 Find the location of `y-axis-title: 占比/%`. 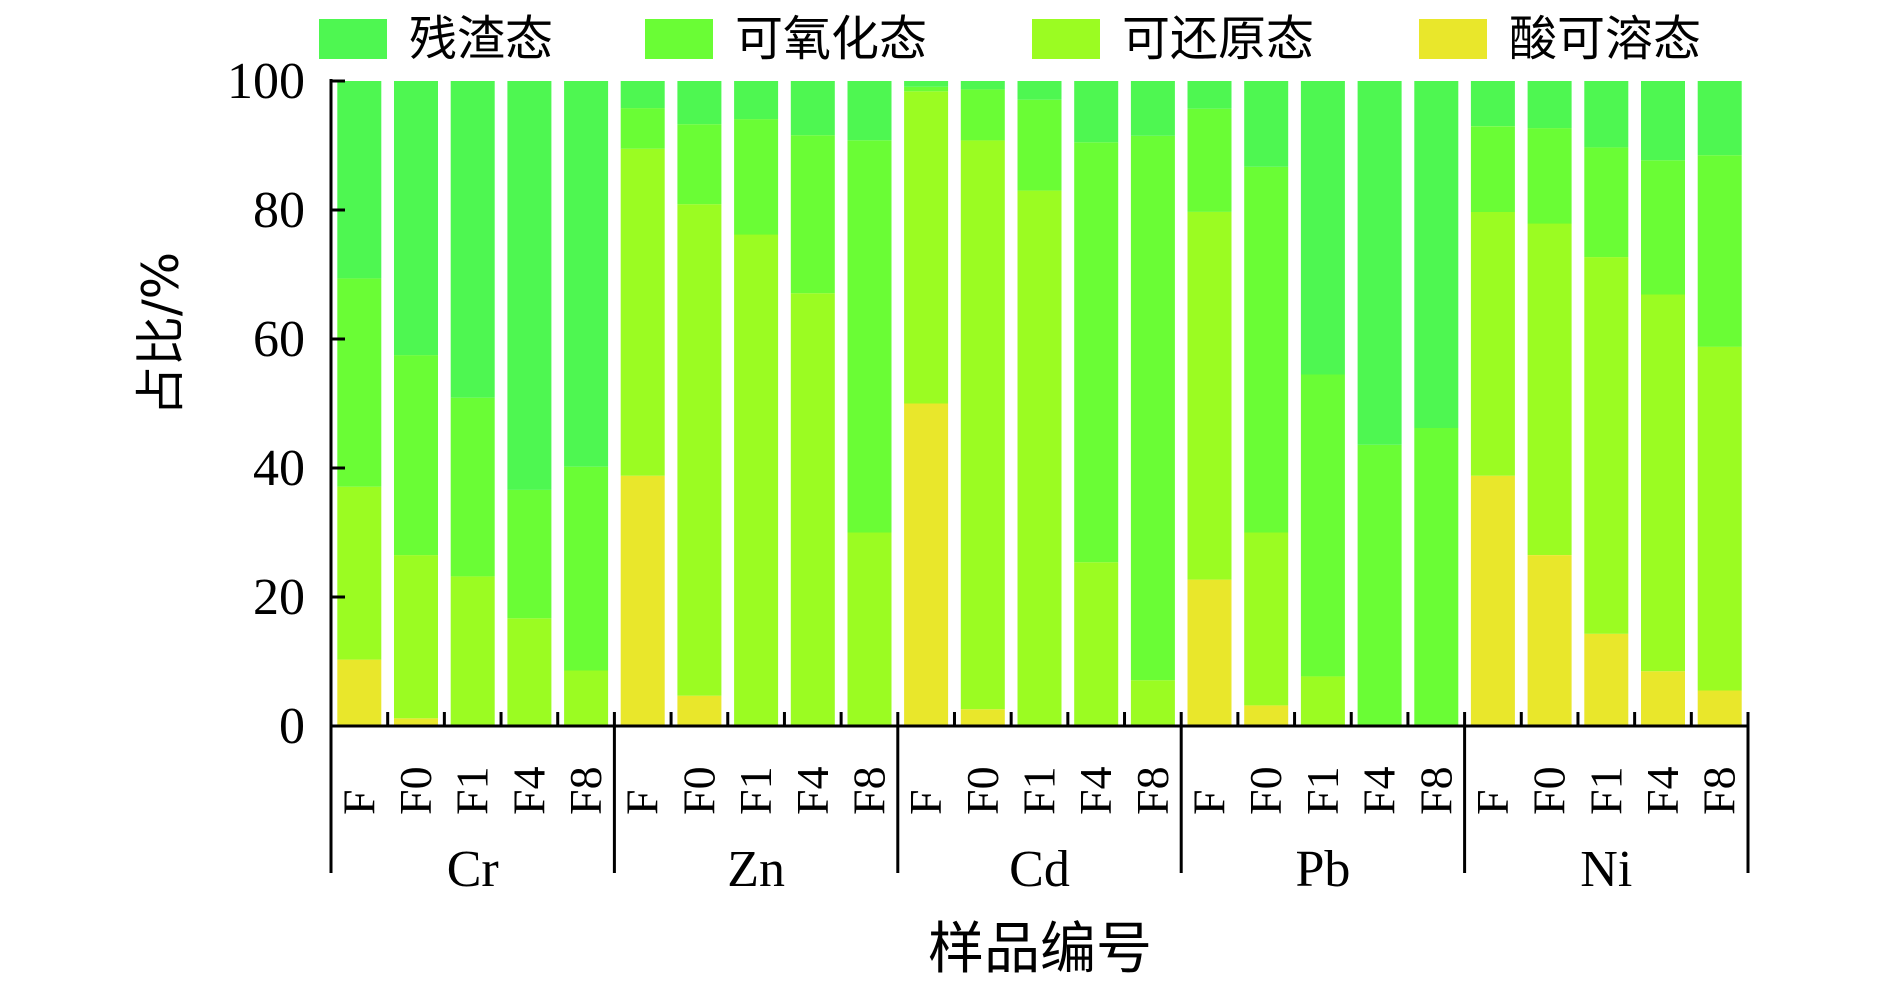

y-axis-title: 占比/% is located at coordinates (161, 334).